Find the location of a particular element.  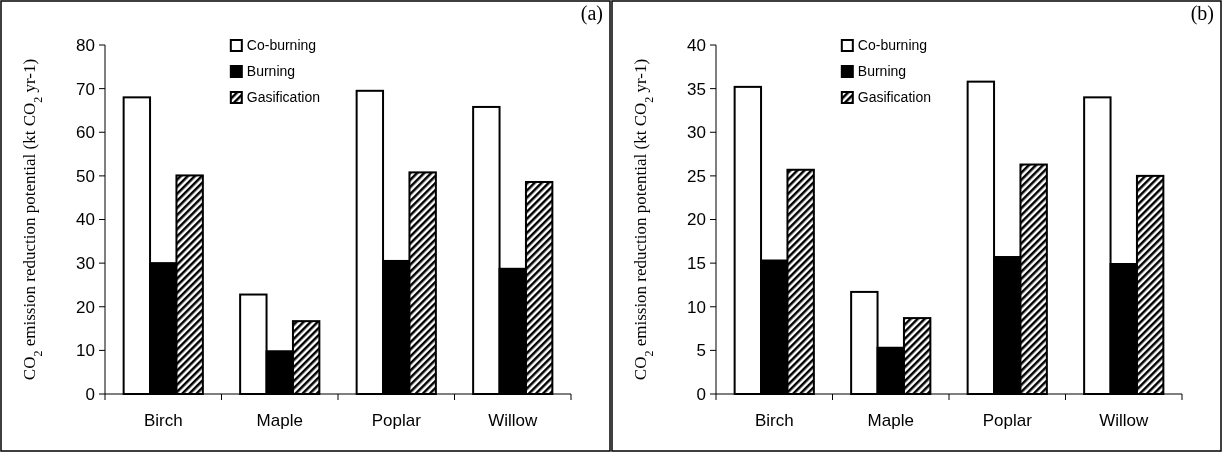

y-tick-label: 15 is located at coordinates (696, 264).